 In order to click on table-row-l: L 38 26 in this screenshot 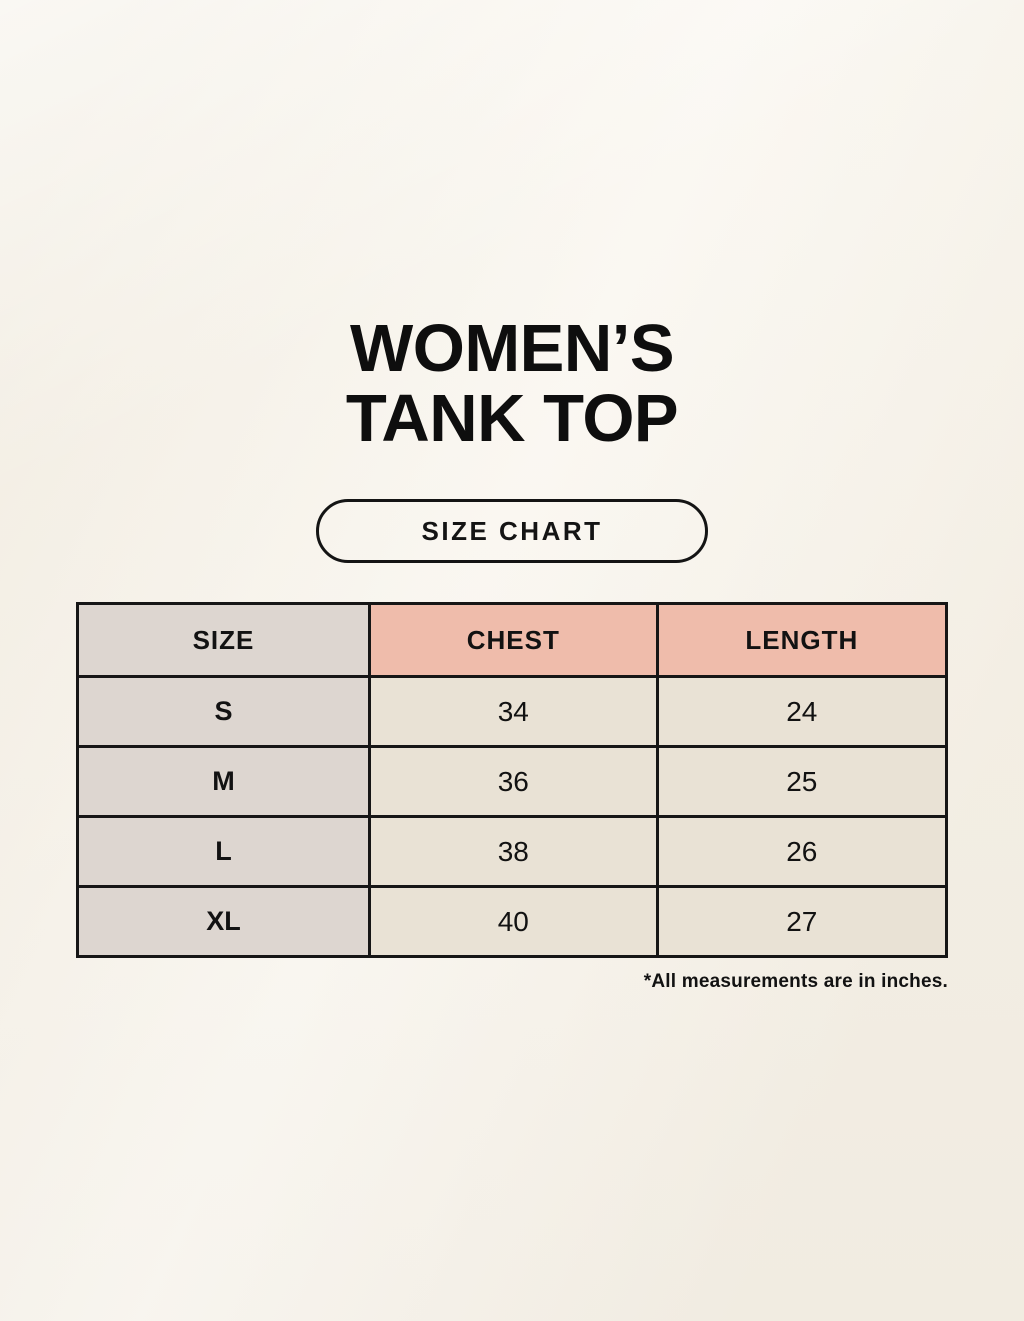, I will do `click(512, 851)`.